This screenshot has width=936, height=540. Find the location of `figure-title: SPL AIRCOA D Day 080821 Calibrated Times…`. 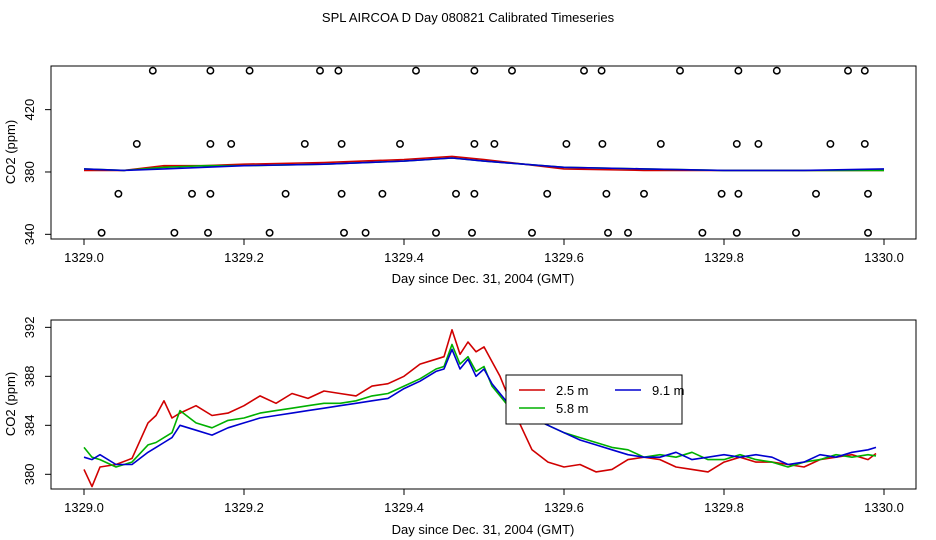

figure-title: SPL AIRCOA D Day 080821 Calibrated Times… is located at coordinates (468, 17).